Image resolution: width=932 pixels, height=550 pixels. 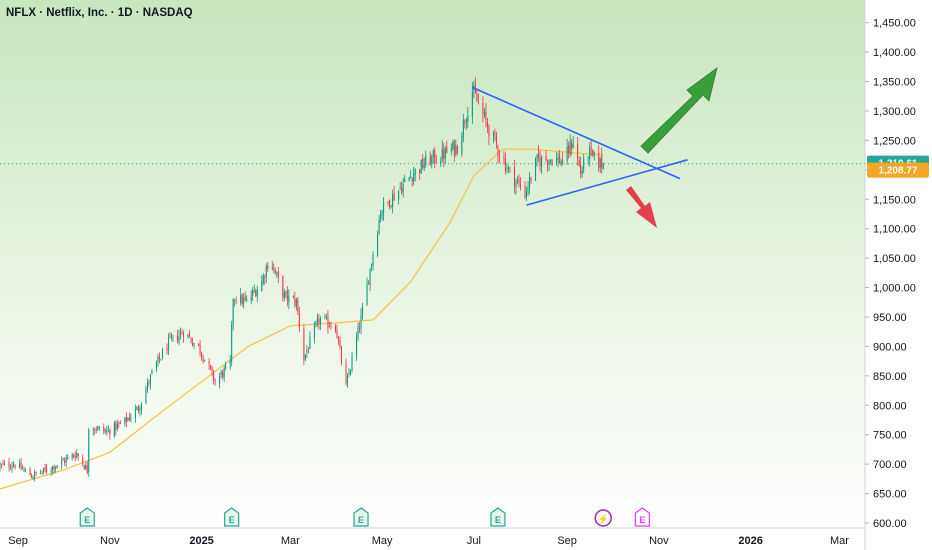 What do you see at coordinates (894, 53) in the screenshot?
I see `price-tick-label: 1,400.00` at bounding box center [894, 53].